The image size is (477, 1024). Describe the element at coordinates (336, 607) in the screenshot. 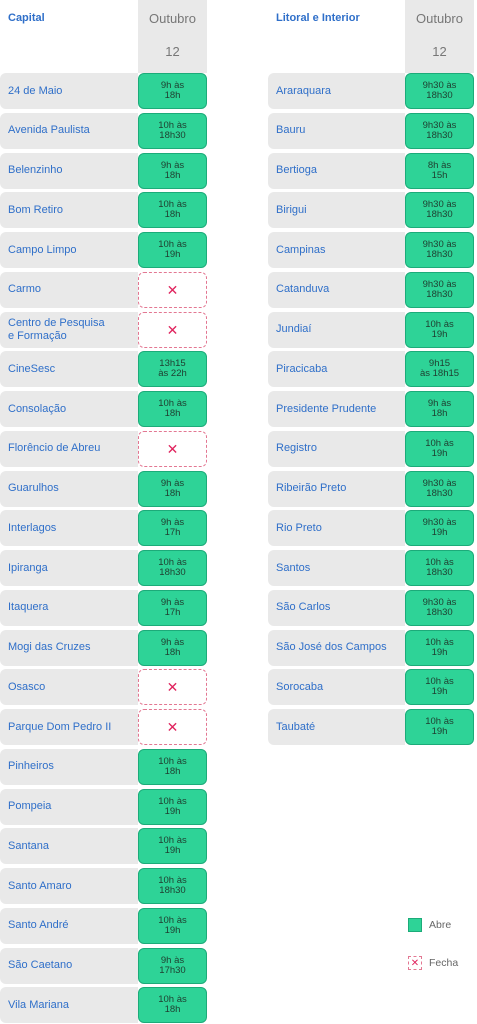

I see `unit-name: São Carlos` at that location.